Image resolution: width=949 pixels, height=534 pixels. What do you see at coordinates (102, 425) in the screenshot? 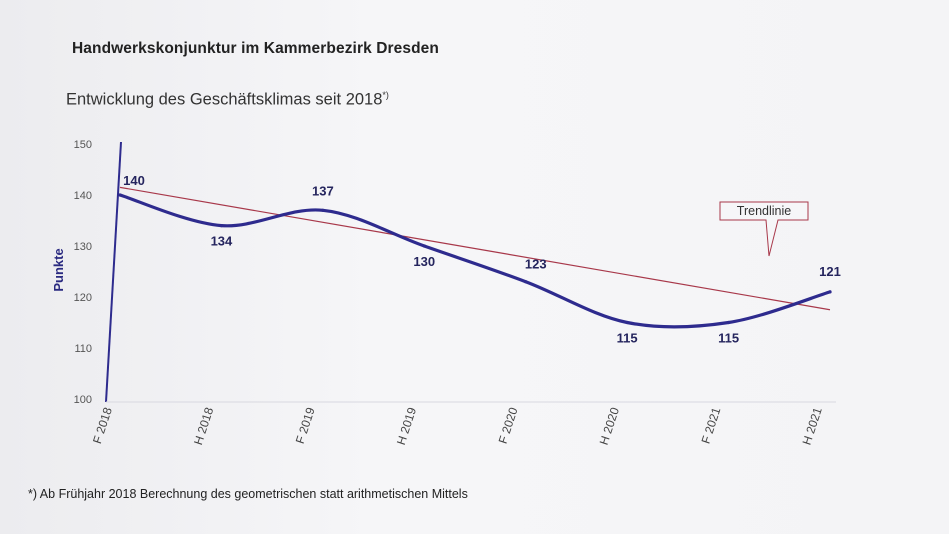
I see `x-tick-label: F 2018` at bounding box center [102, 425].